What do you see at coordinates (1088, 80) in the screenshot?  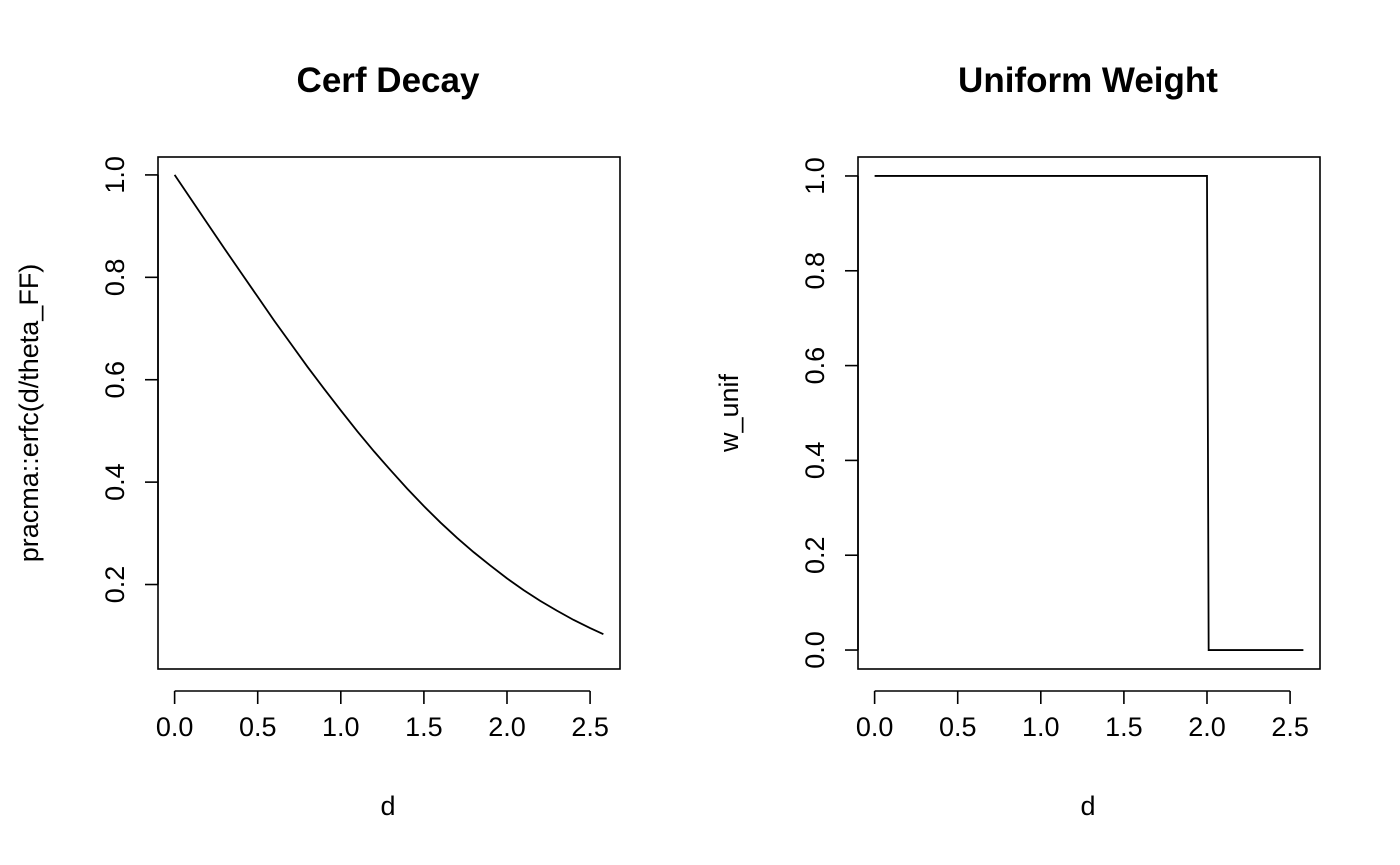 I see `chart-title: Uniform Weight` at bounding box center [1088, 80].